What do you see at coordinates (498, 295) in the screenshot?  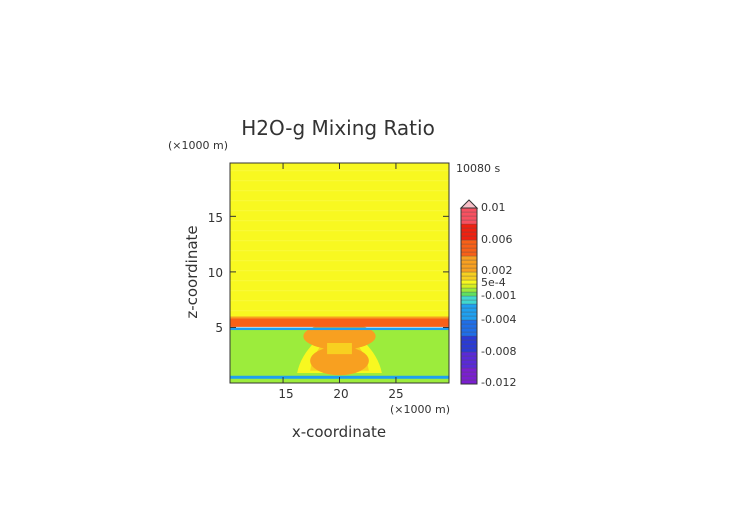 I see `colorbar-label: -0.001` at bounding box center [498, 295].